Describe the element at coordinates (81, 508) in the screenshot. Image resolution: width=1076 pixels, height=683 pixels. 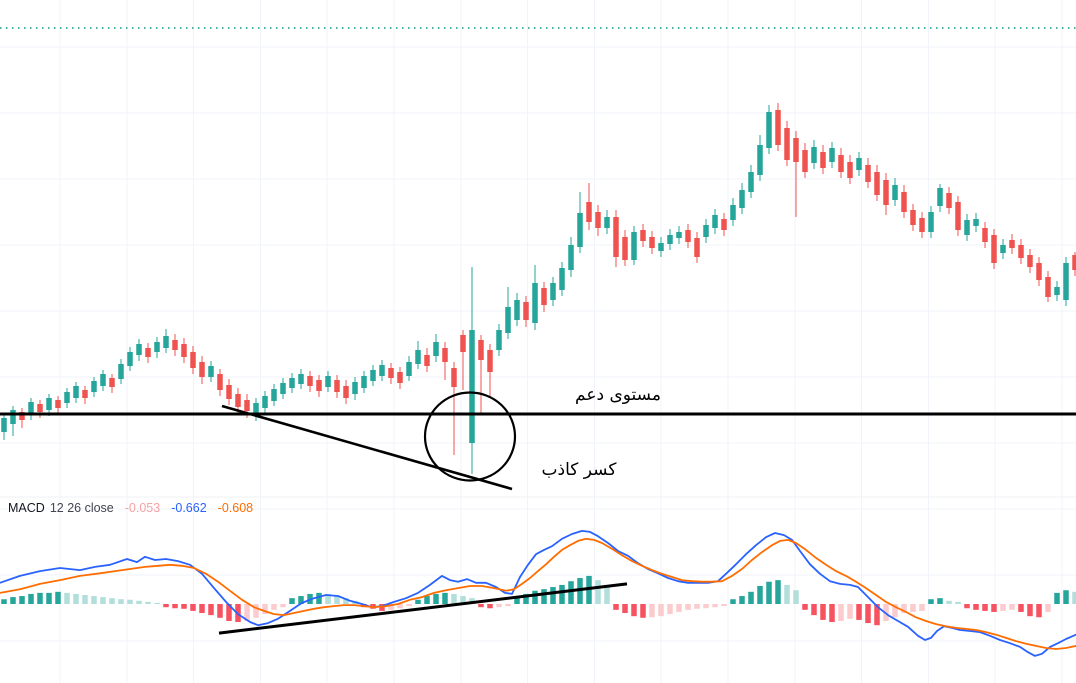
I see `indicator-params: 12 26 close` at that location.